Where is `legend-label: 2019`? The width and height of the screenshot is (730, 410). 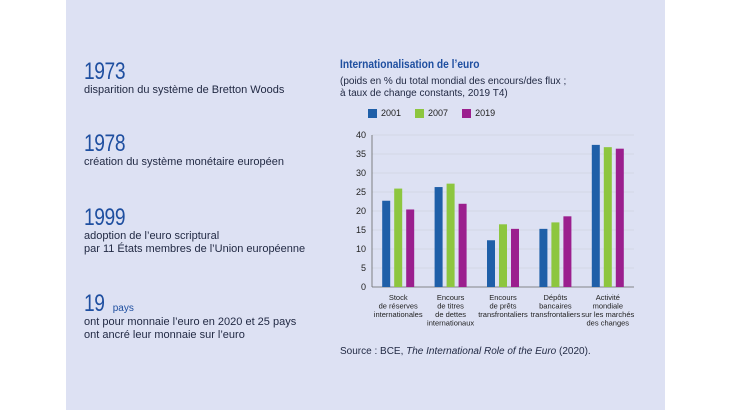
legend-label: 2019 is located at coordinates (485, 113).